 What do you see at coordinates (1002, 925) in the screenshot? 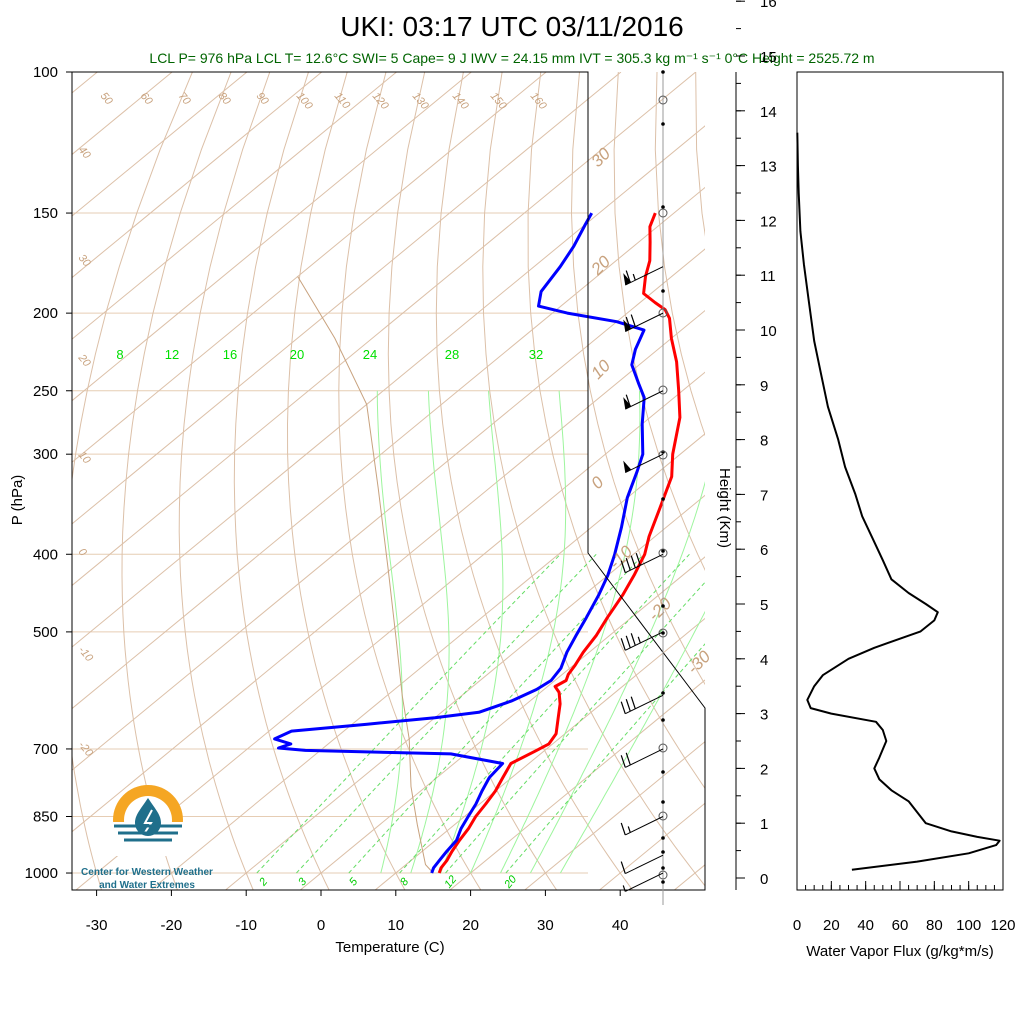
I see `flux-x-tick-label-120: 120` at bounding box center [1002, 925].